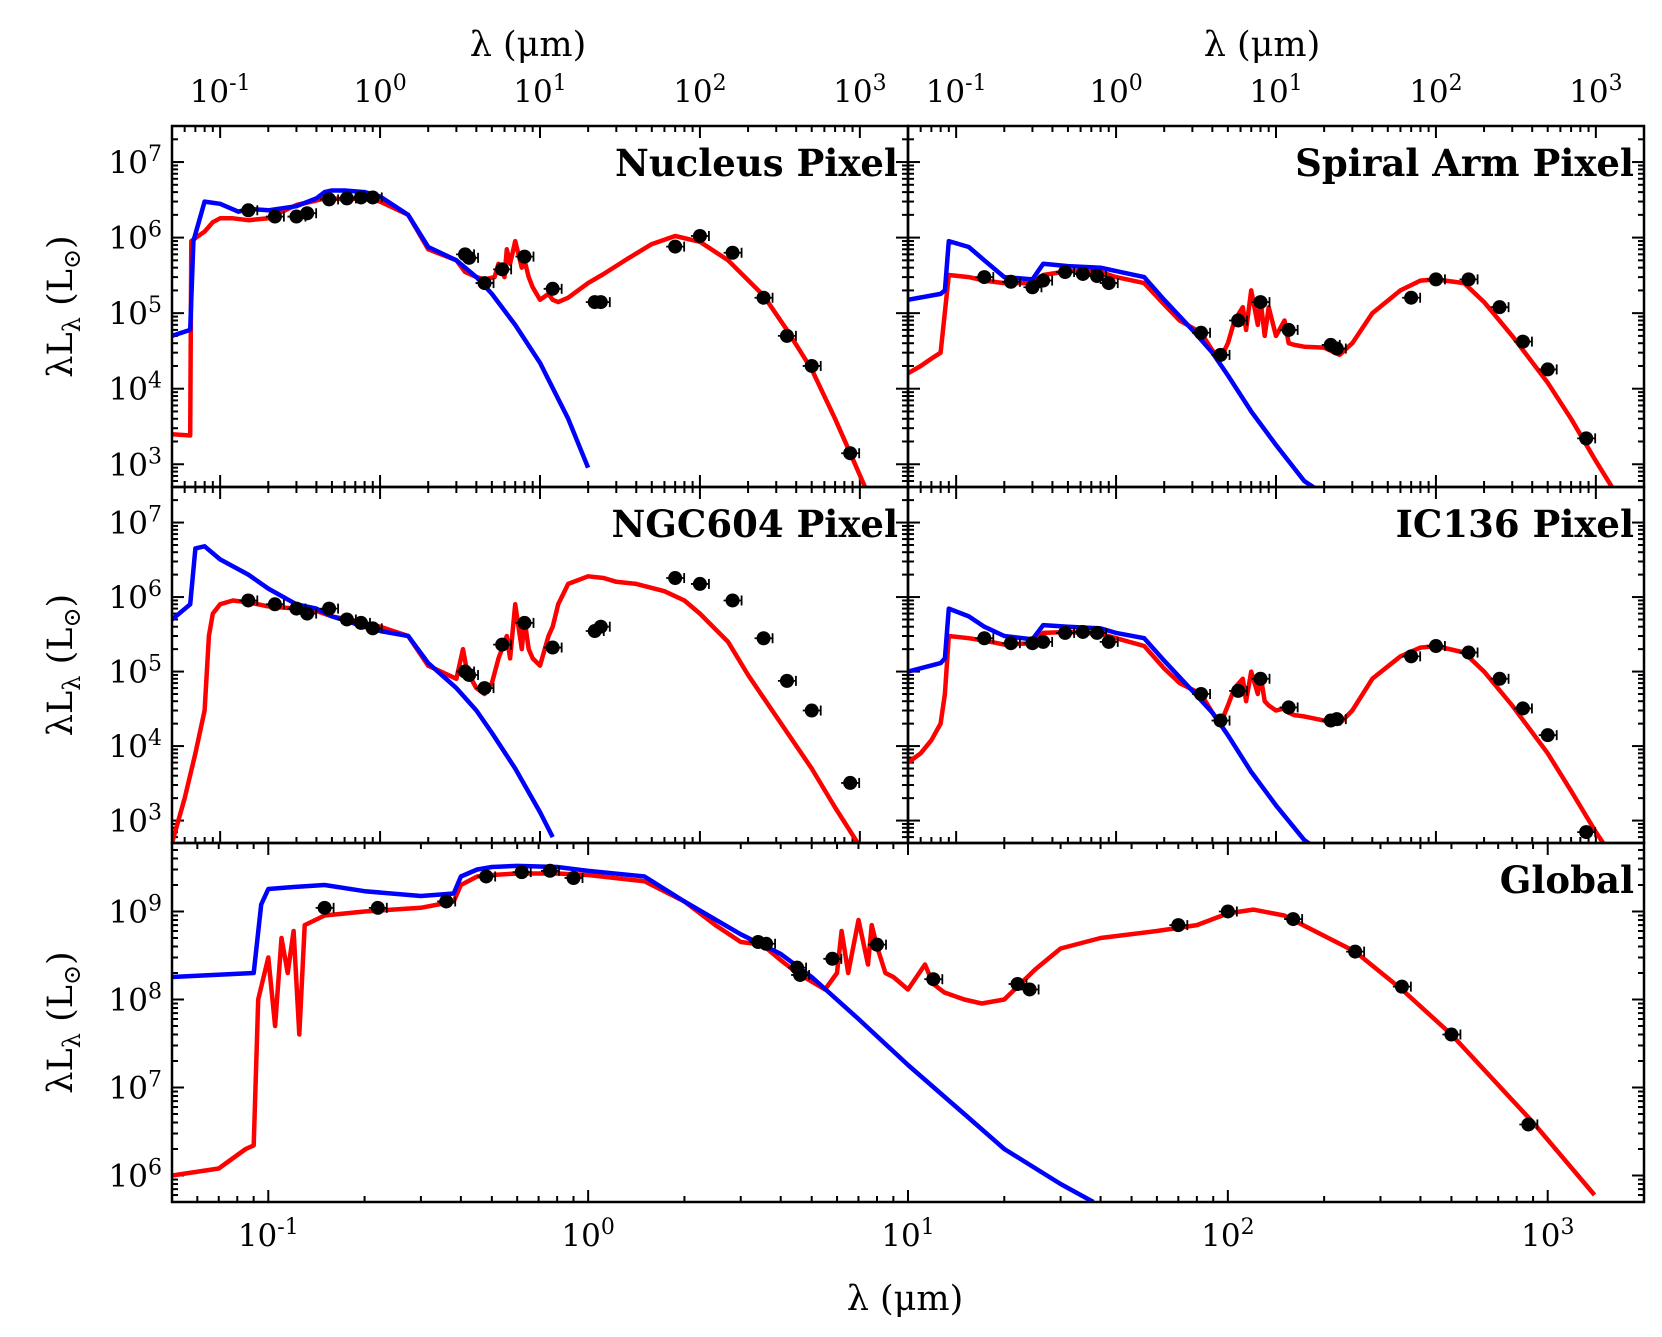 The image size is (1662, 1337). I want to click on y-axis-label-ngc604: λLλ (L⊙), so click(63, 665).